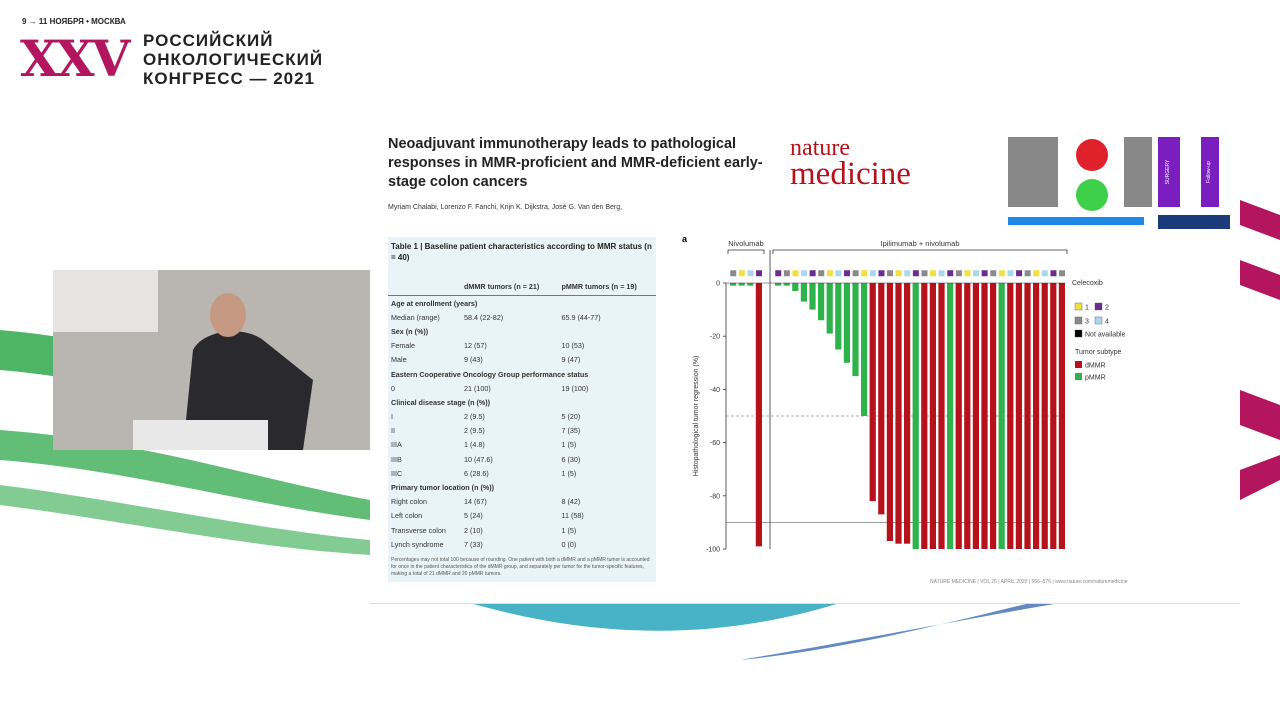  I want to click on table-cell: II, so click(393, 431).